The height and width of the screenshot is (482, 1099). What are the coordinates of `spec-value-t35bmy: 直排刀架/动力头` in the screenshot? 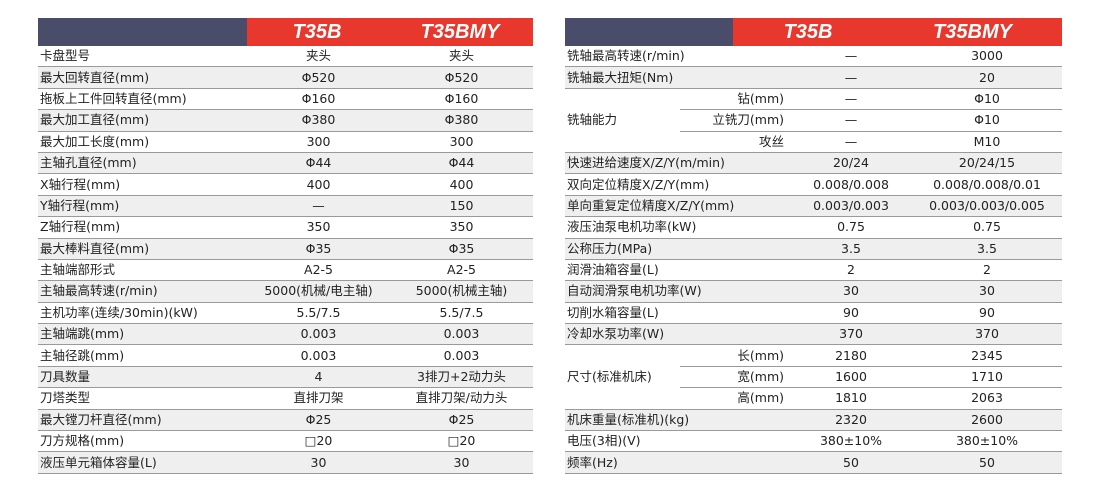 It's located at (461, 398).